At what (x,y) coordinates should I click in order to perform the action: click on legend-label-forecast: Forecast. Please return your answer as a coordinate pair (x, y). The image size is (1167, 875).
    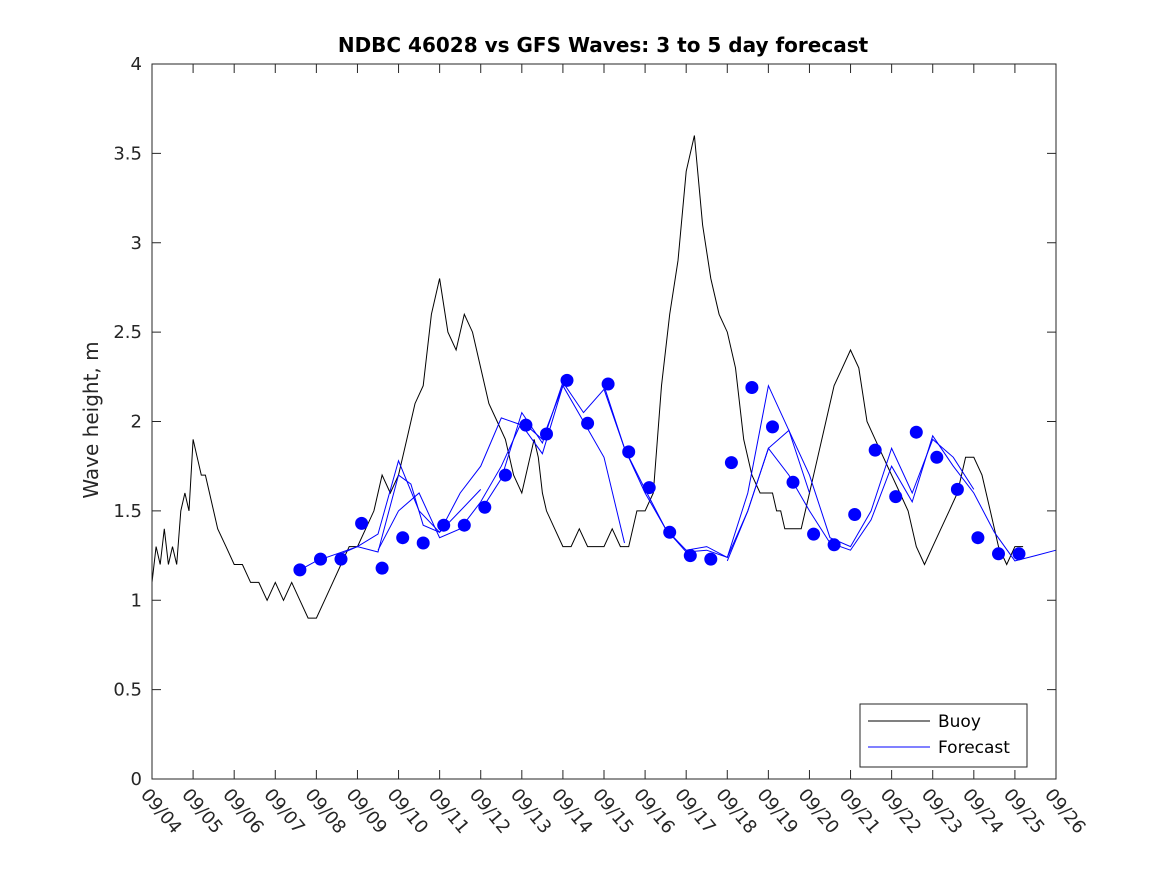
    Looking at the image, I should click on (974, 748).